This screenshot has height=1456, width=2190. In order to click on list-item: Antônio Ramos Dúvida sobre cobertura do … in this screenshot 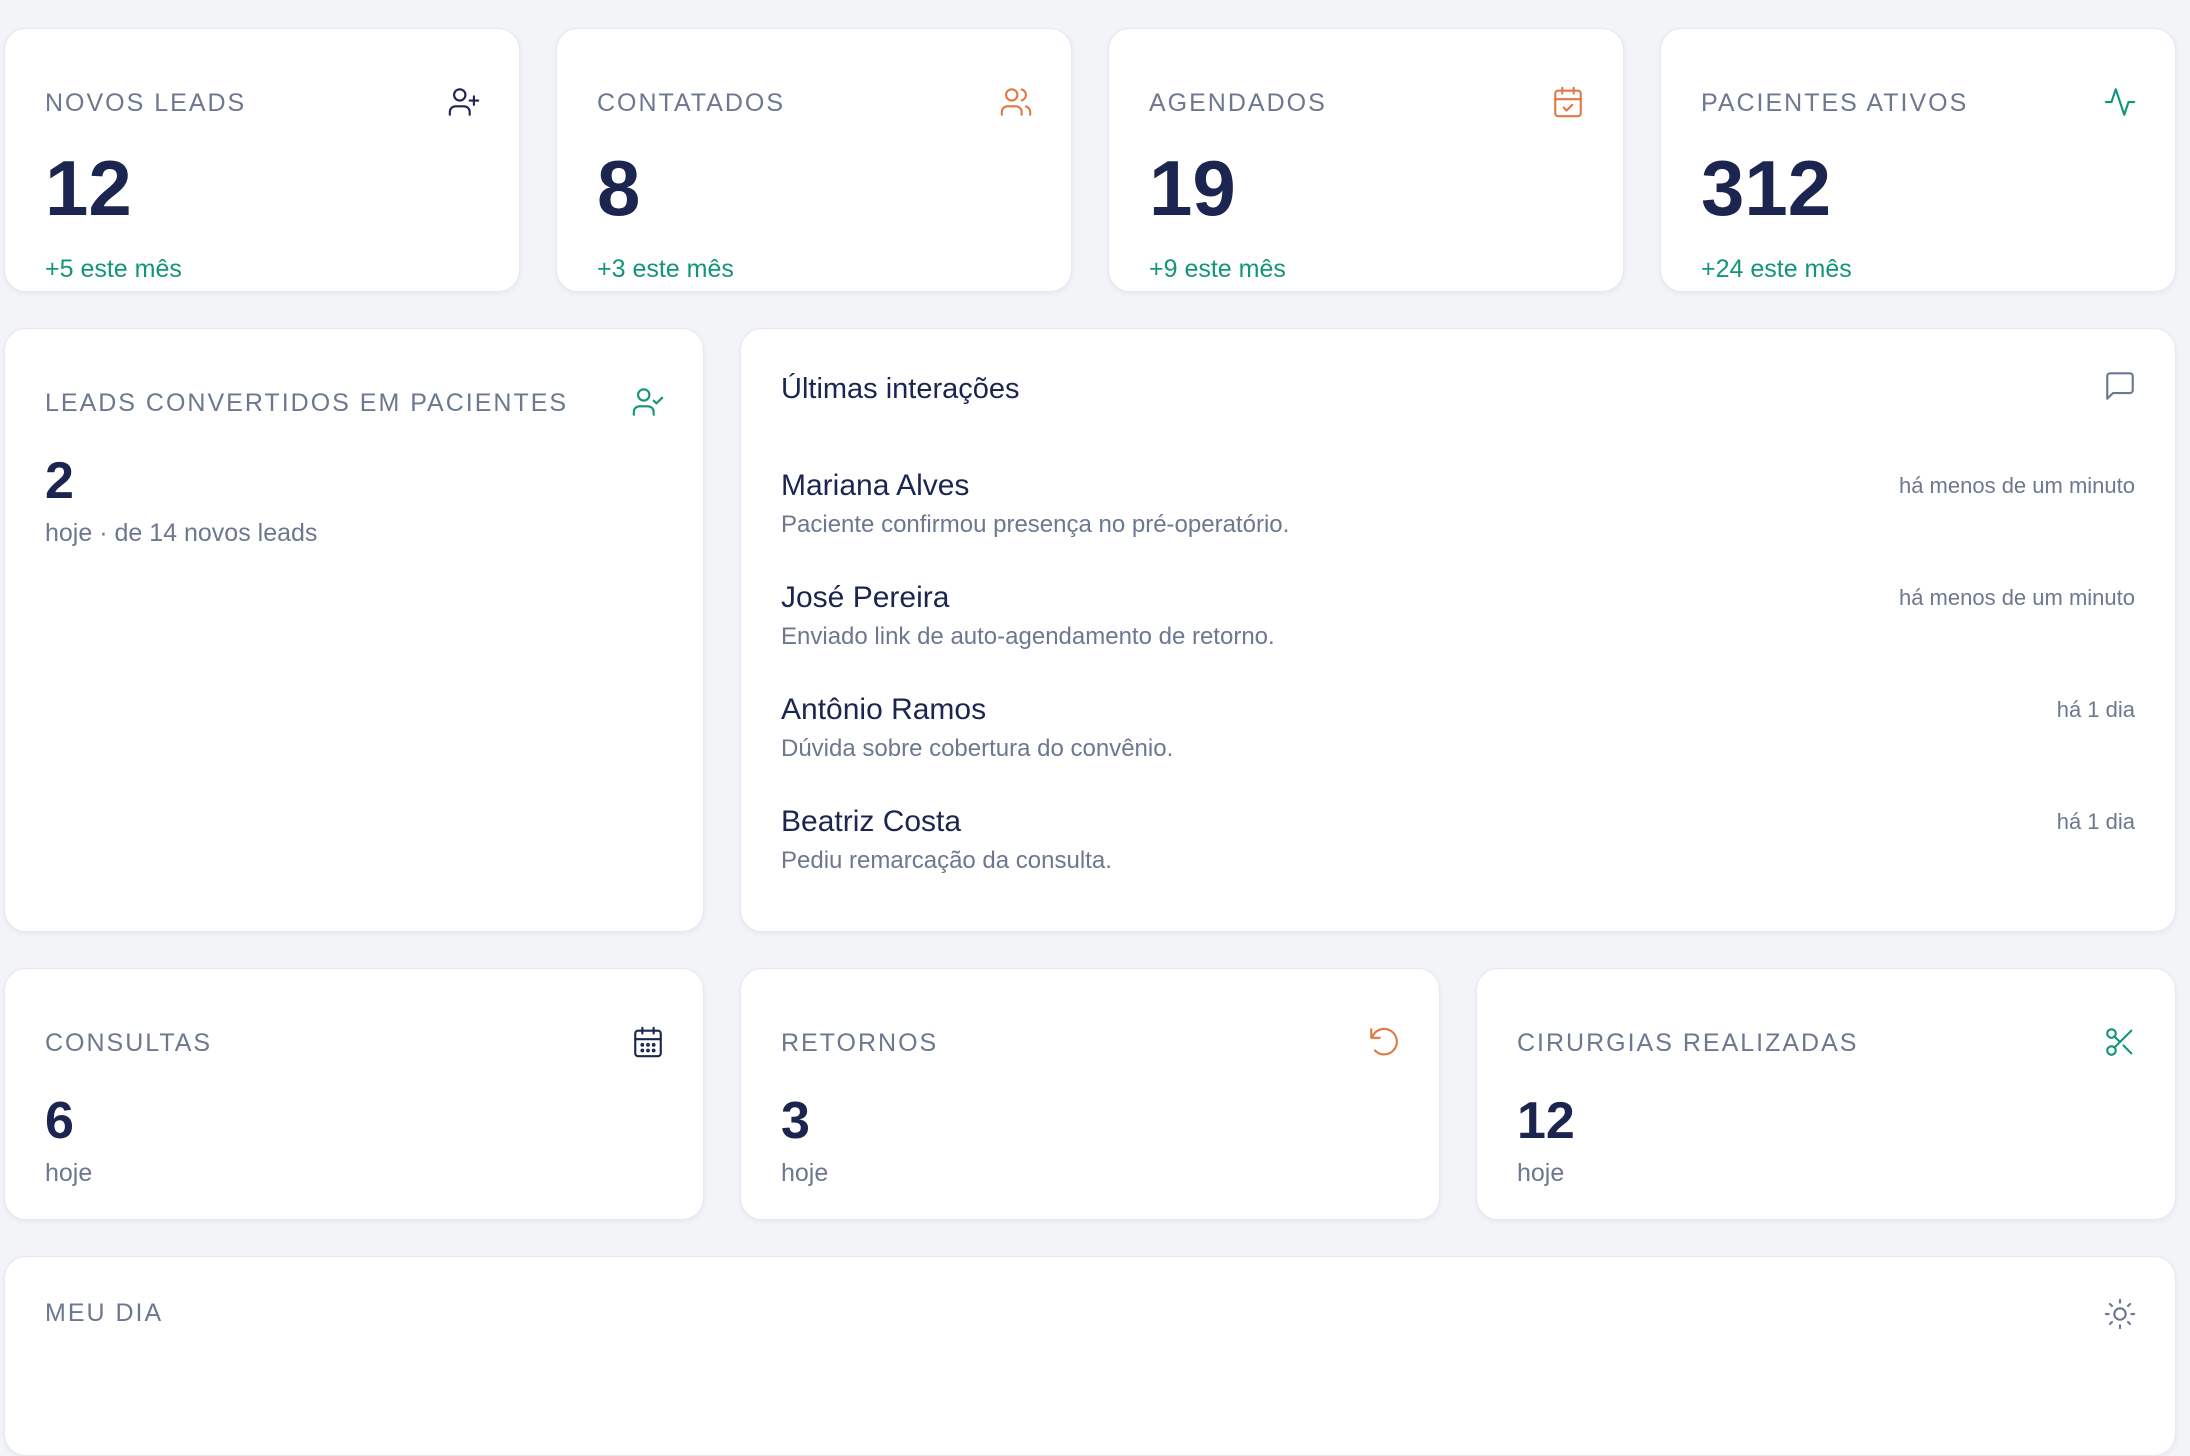, I will do `click(1458, 743)`.